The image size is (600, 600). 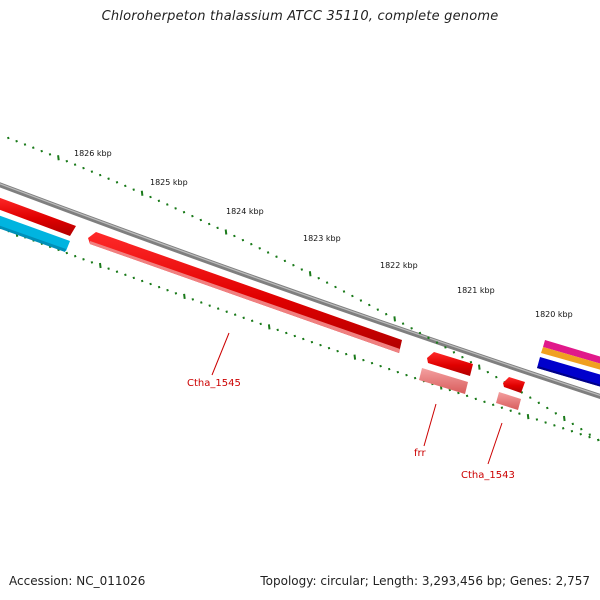 I want to click on gene-label-ctha-1545: Ctha_1545, so click(x=214, y=383).